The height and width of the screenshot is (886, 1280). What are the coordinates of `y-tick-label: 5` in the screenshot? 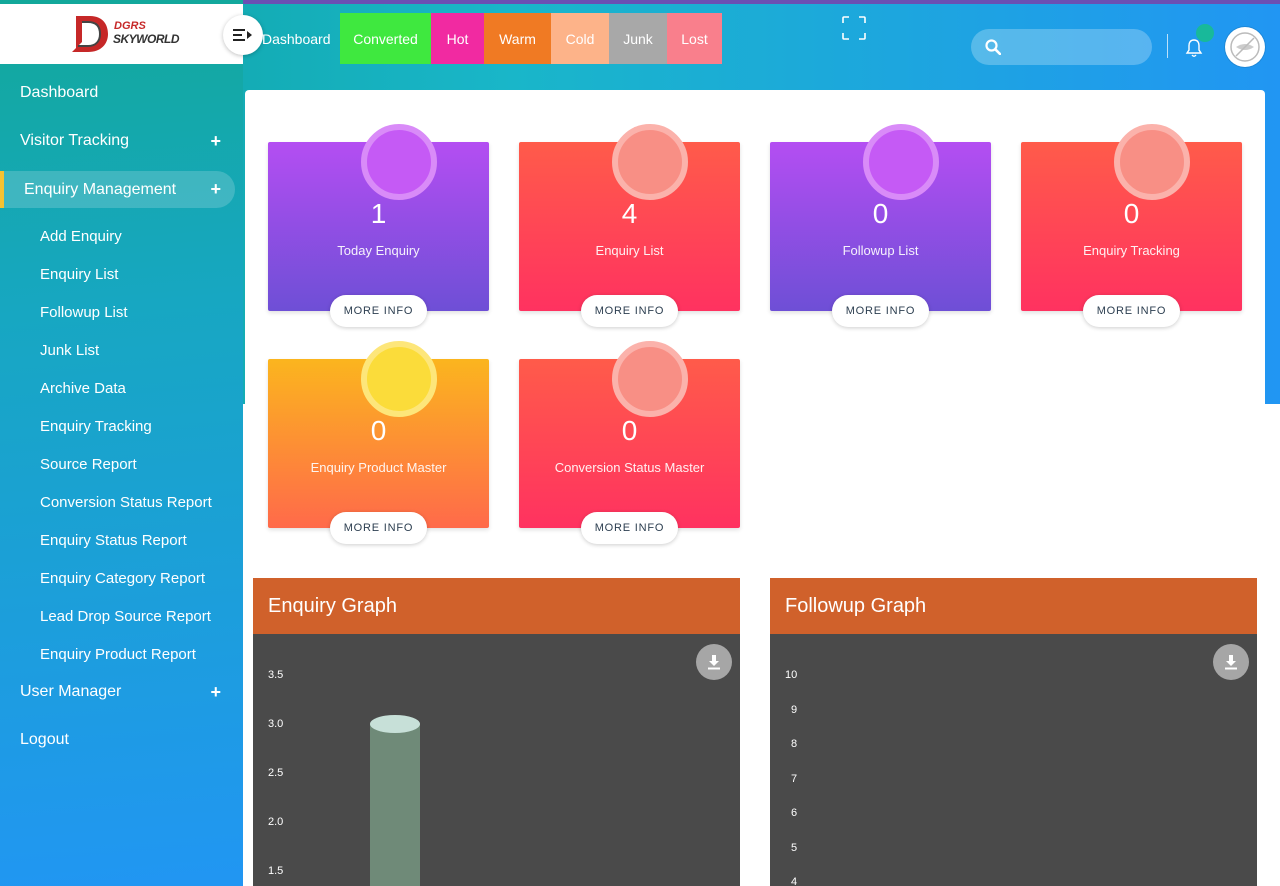 It's located at (794, 847).